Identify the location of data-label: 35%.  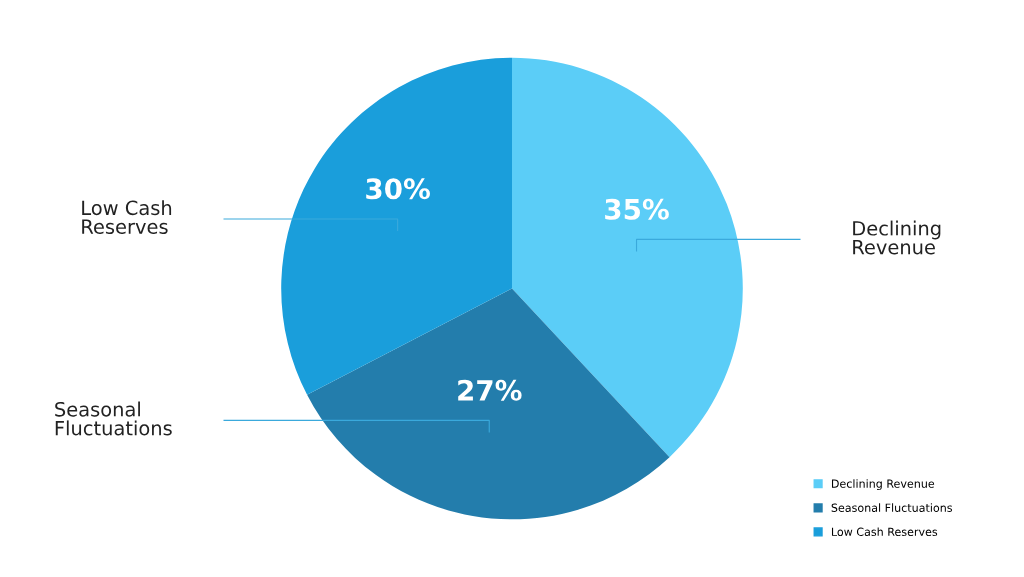
(637, 209).